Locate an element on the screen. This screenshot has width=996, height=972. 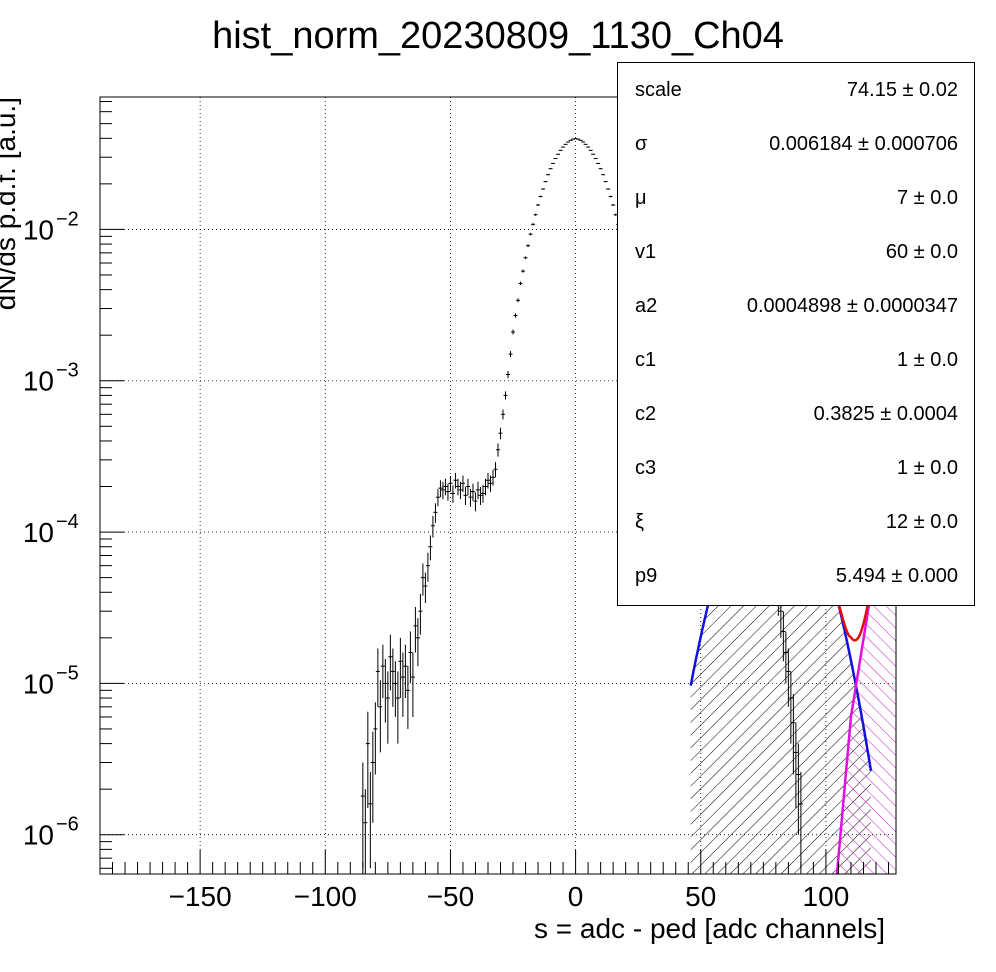
stats-row: c1 1 ± 0.0 is located at coordinates (796, 360).